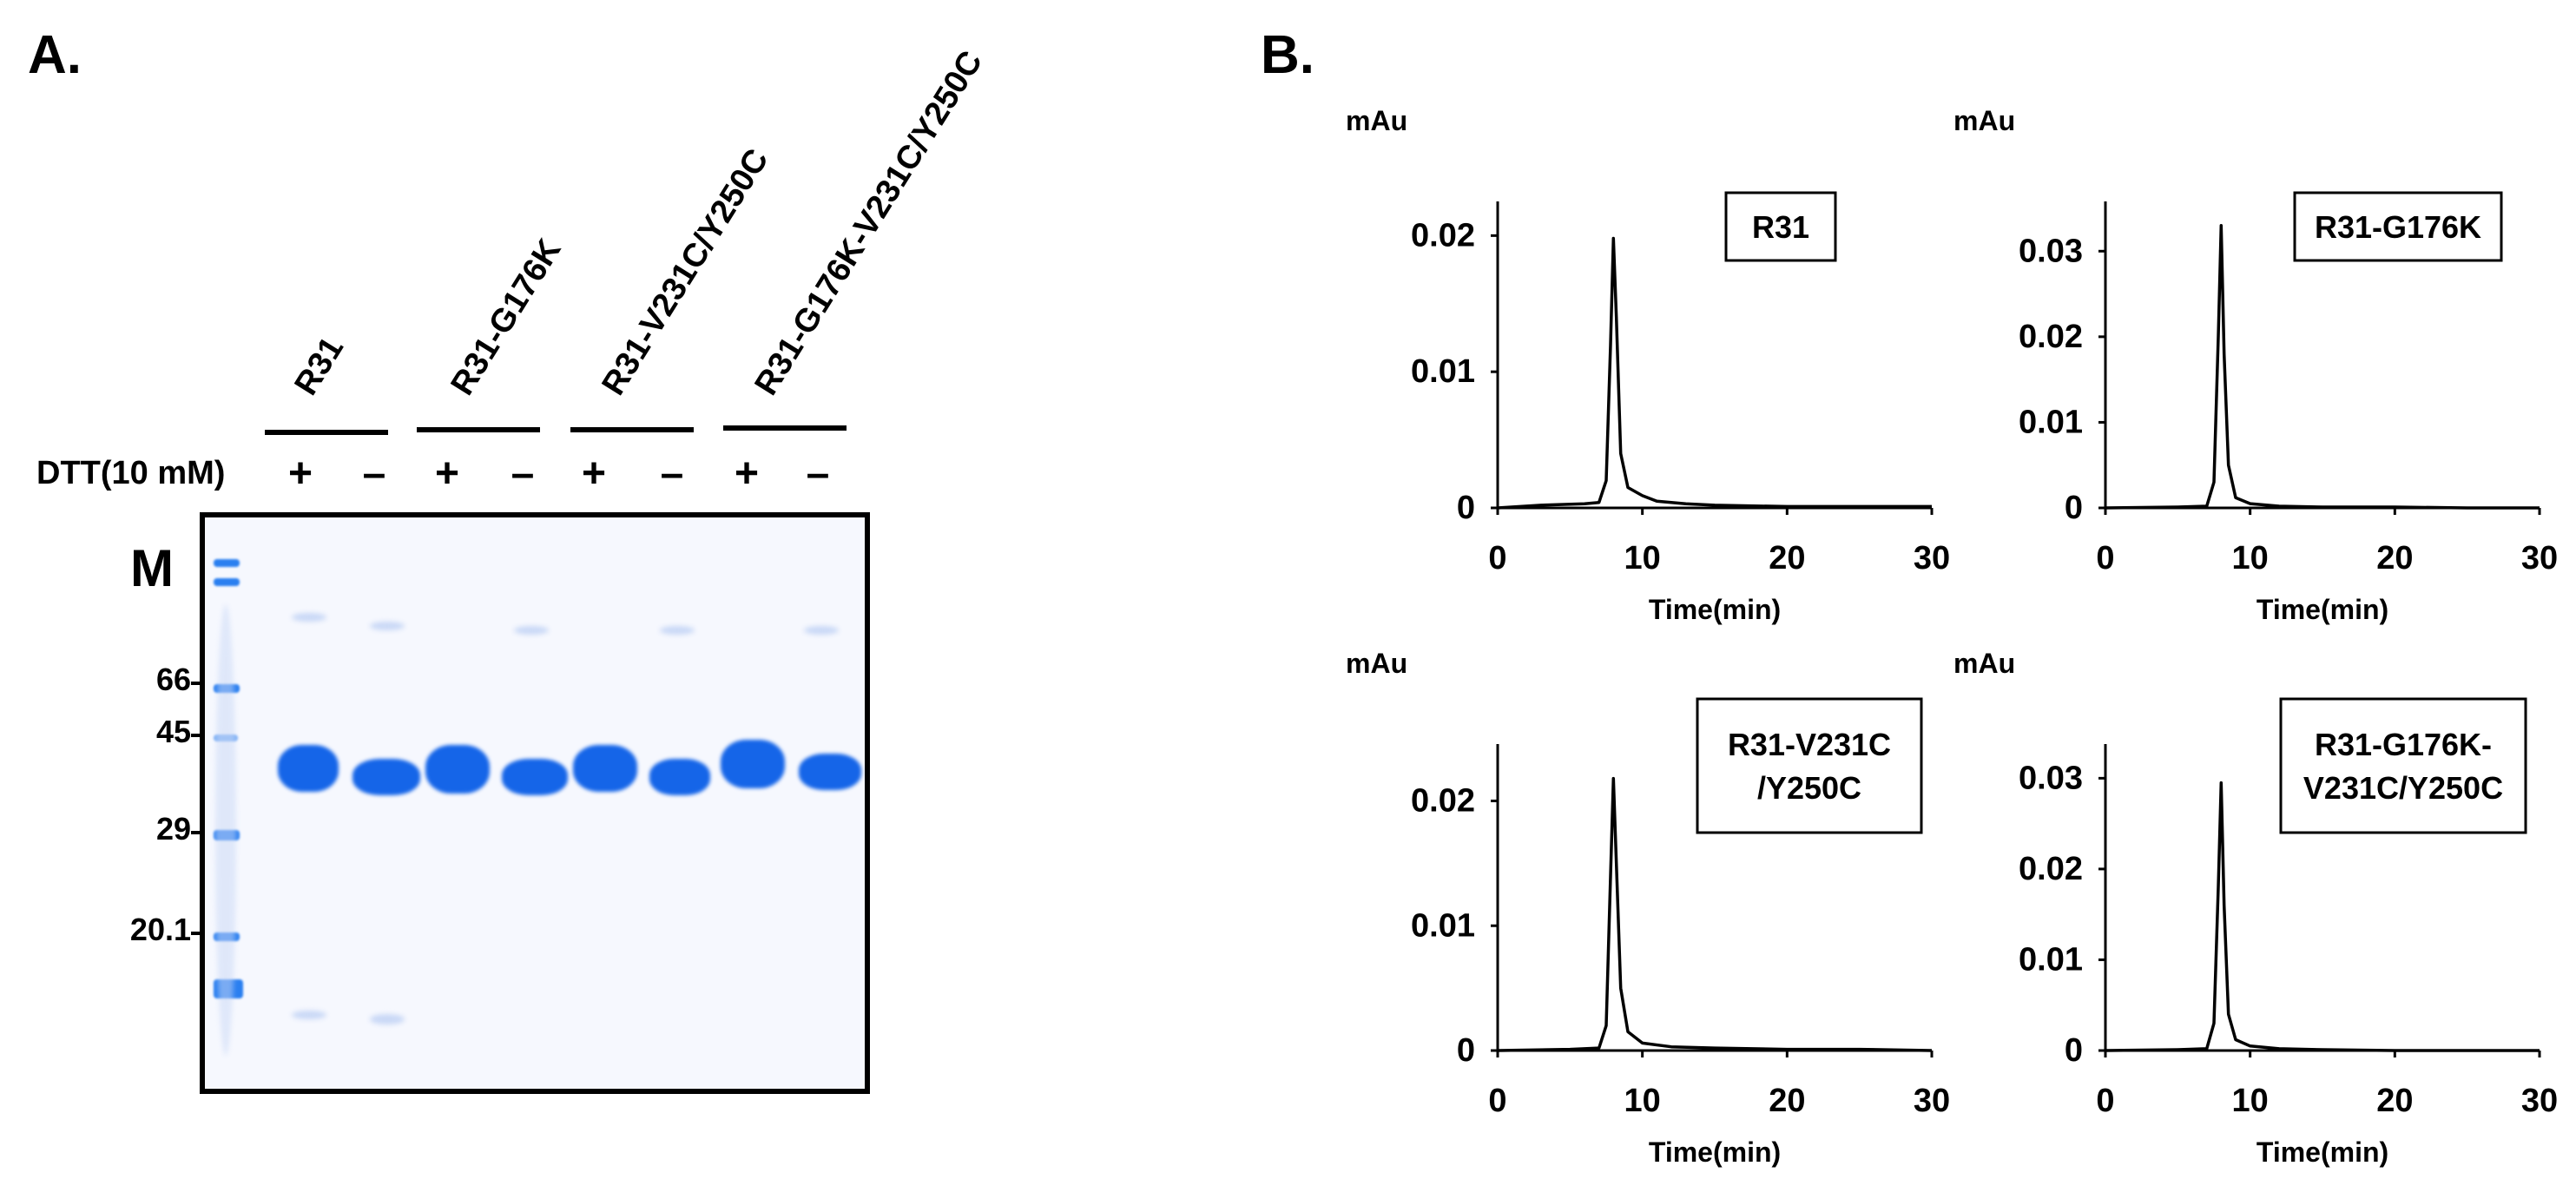  What do you see at coordinates (173, 731) in the screenshot?
I see `marker-weight-label: 45` at bounding box center [173, 731].